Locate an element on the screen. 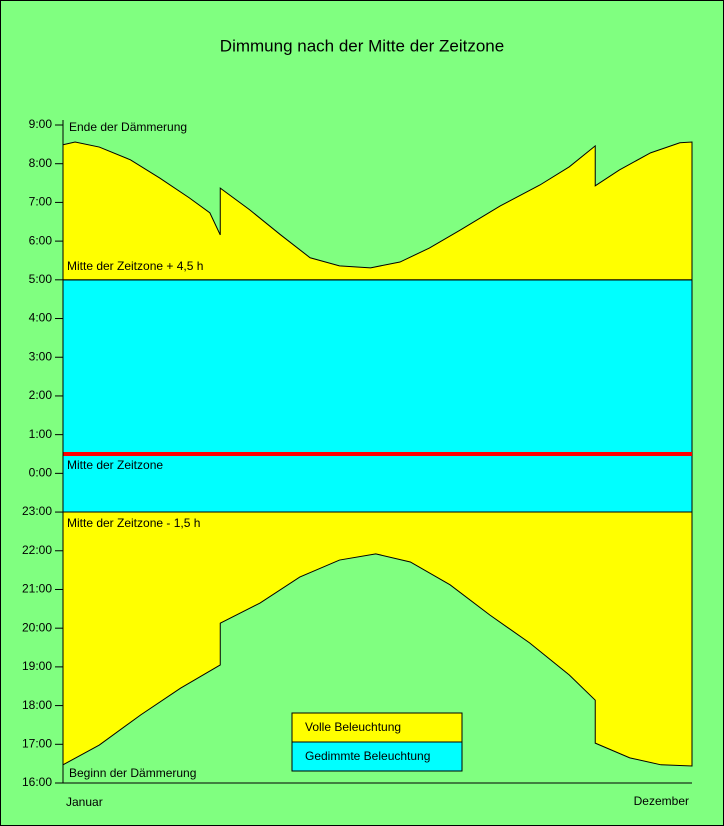  y-tick-label: 3:00 is located at coordinates (41, 356).